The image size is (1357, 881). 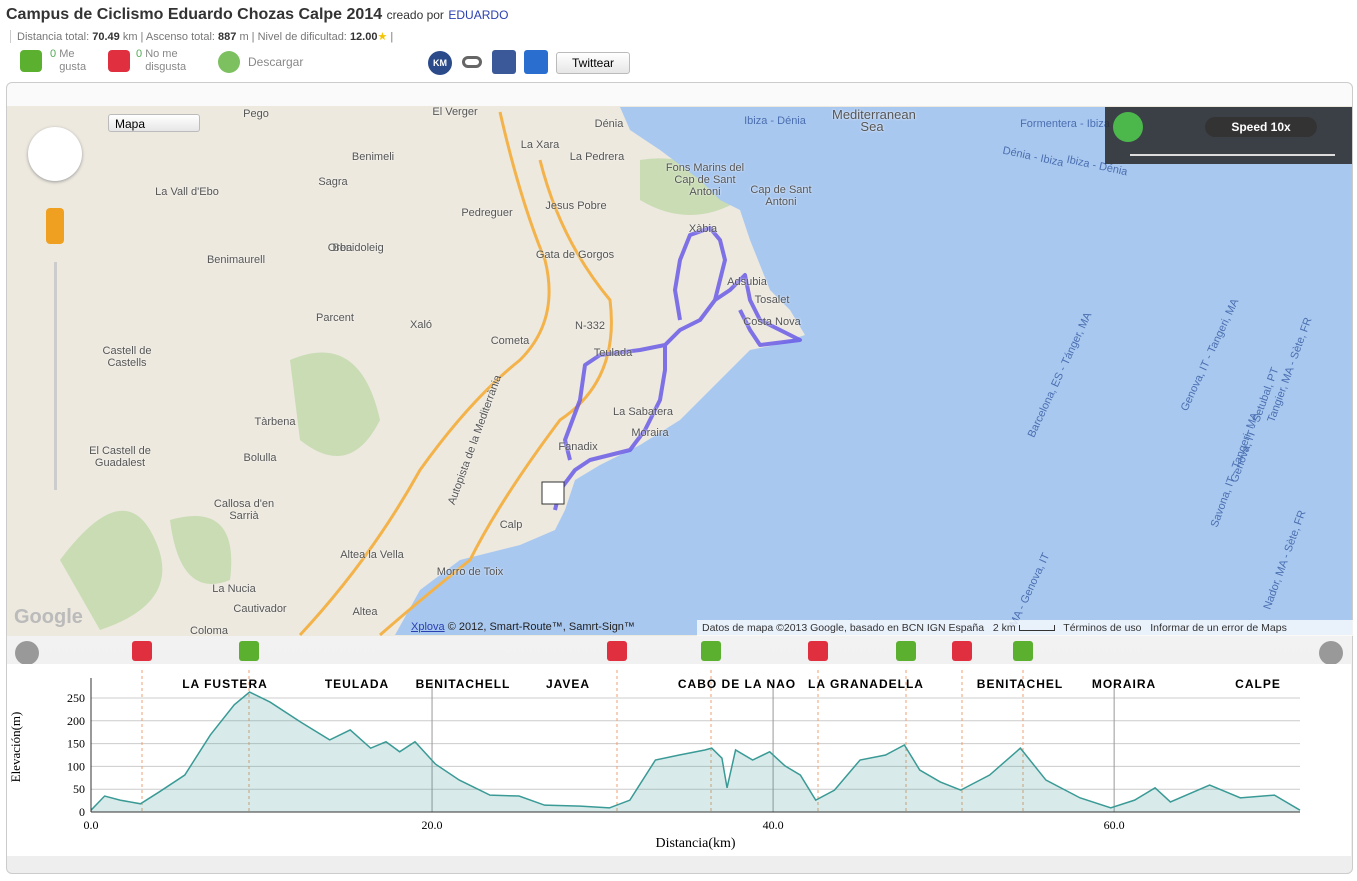 What do you see at coordinates (1114, 825) in the screenshot?
I see `x-tick-label: 60.0` at bounding box center [1114, 825].